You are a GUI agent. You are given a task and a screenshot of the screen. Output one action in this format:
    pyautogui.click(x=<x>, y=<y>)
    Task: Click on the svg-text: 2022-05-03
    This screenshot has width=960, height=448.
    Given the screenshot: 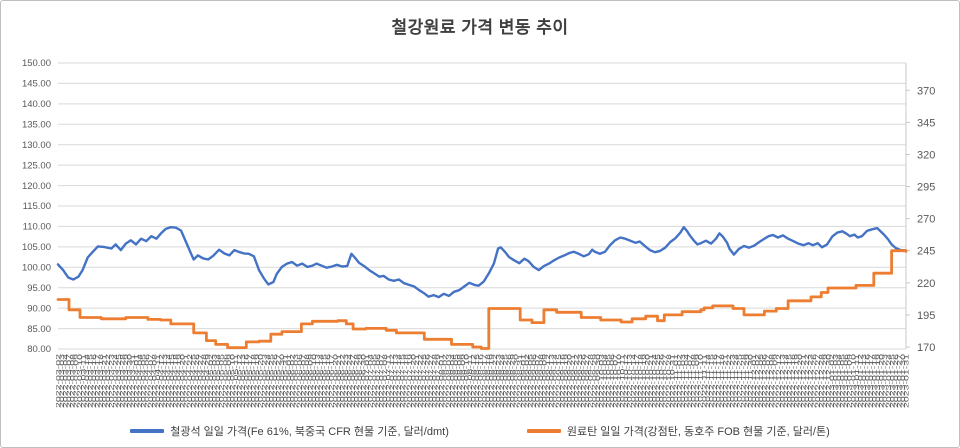 What is the action you would take?
    pyautogui.click(x=215, y=380)
    